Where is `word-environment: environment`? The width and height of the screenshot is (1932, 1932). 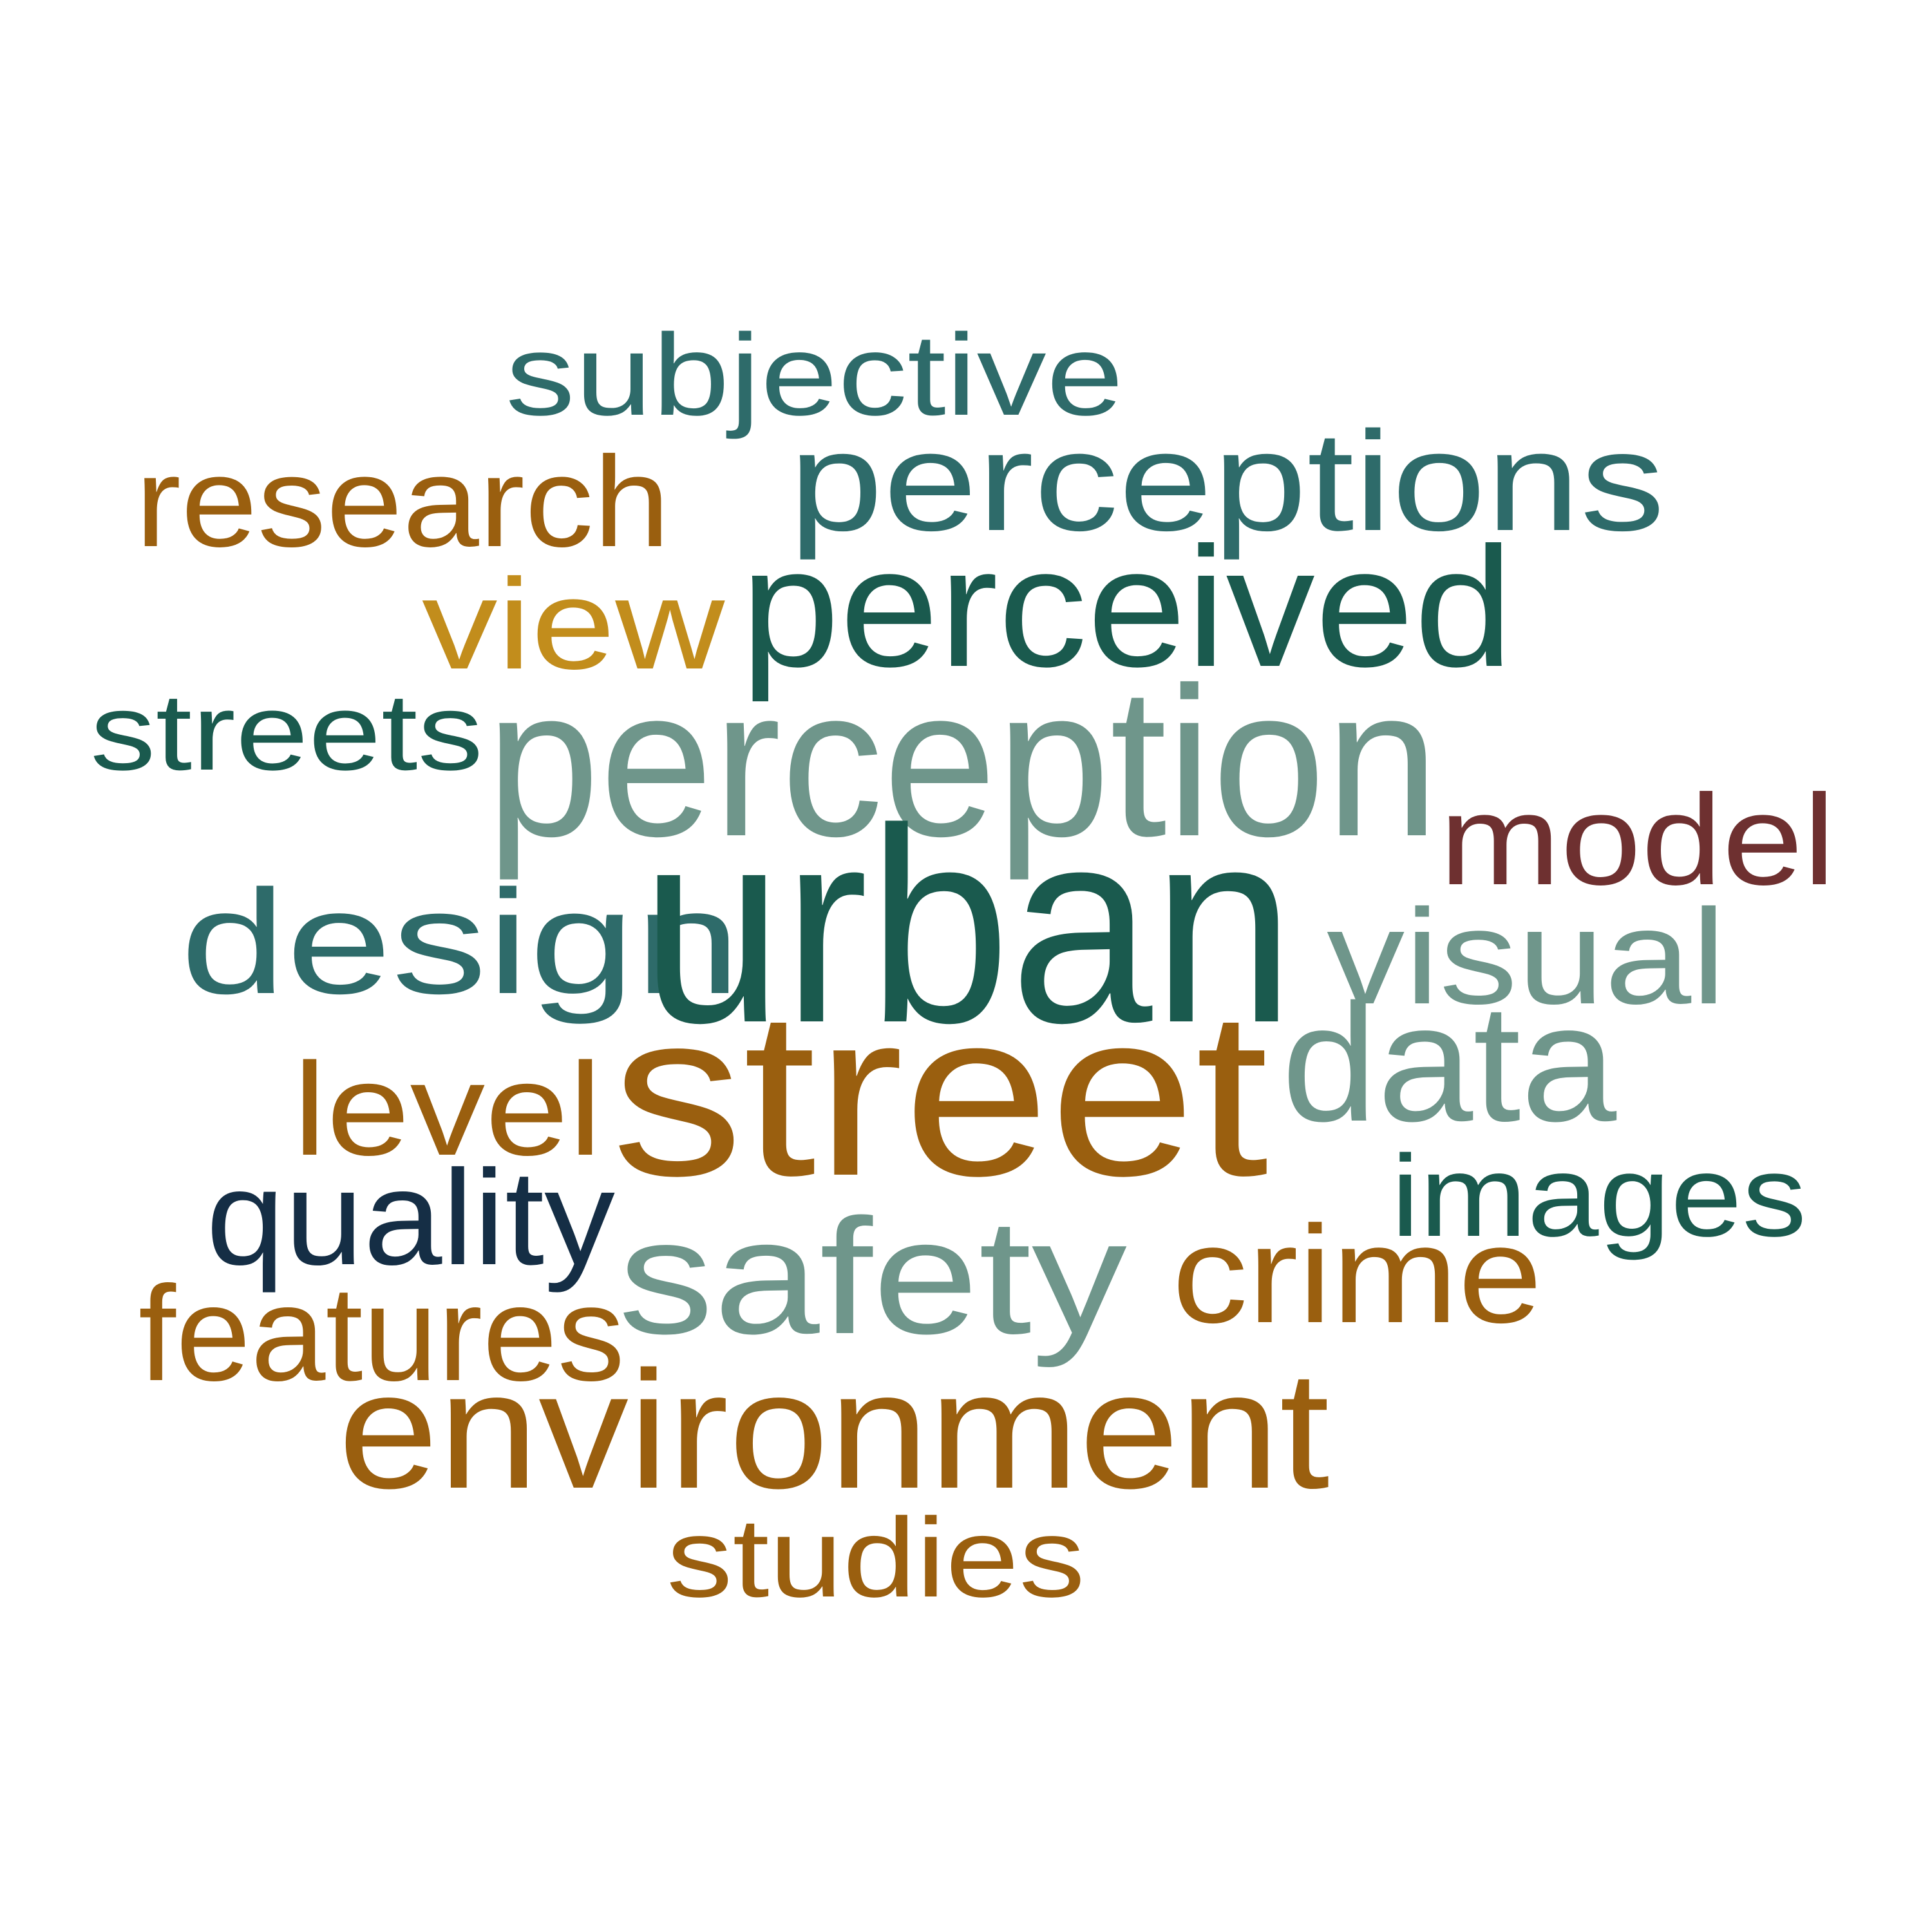 word-environment: environment is located at coordinates (834, 1430).